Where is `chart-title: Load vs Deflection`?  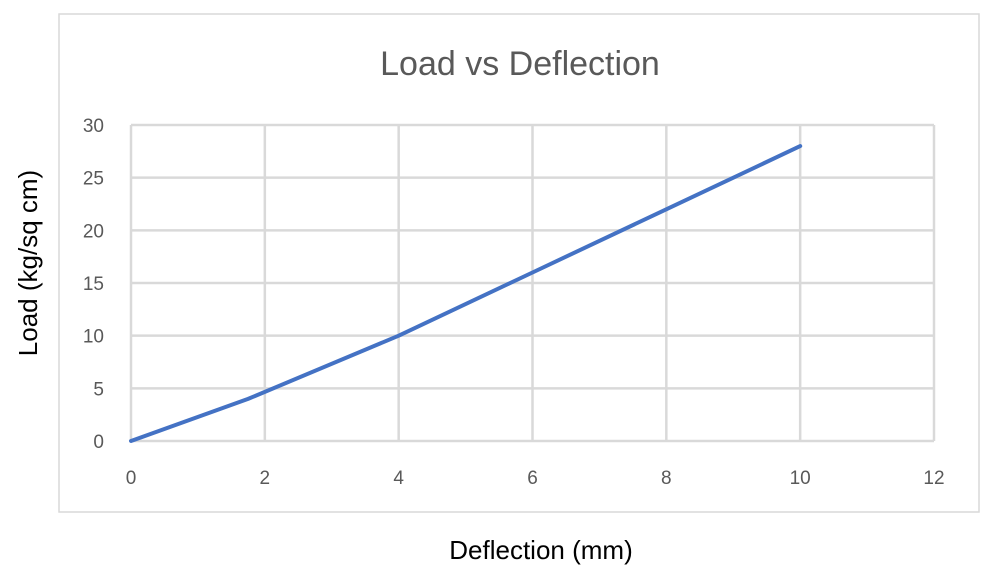 chart-title: Load vs Deflection is located at coordinates (520, 64).